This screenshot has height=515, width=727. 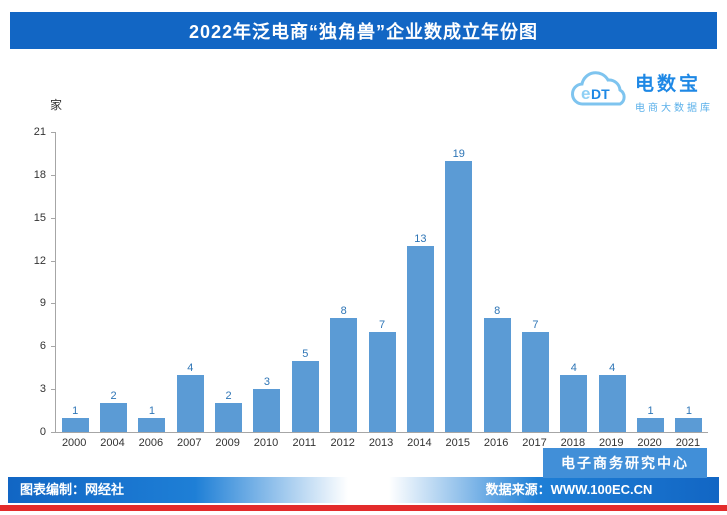 I want to click on chart-title-banner: 2022年泛电商“独角兽”企业数成立年份图, so click(x=363, y=30).